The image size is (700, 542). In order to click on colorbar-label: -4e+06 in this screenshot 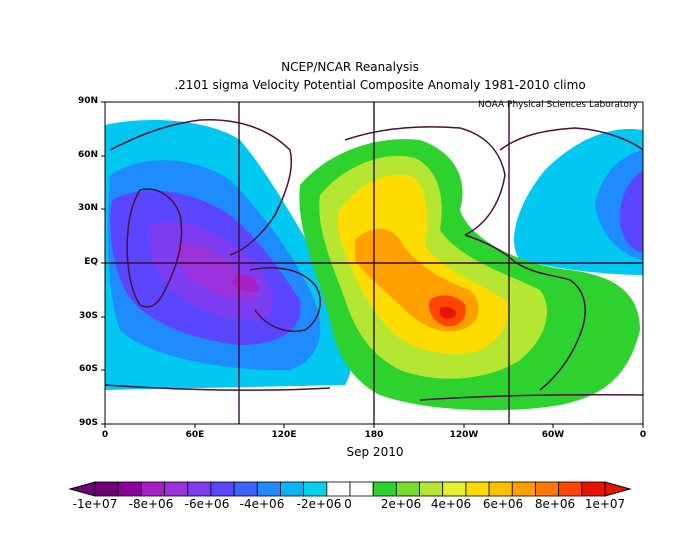, I will do `click(262, 504)`.